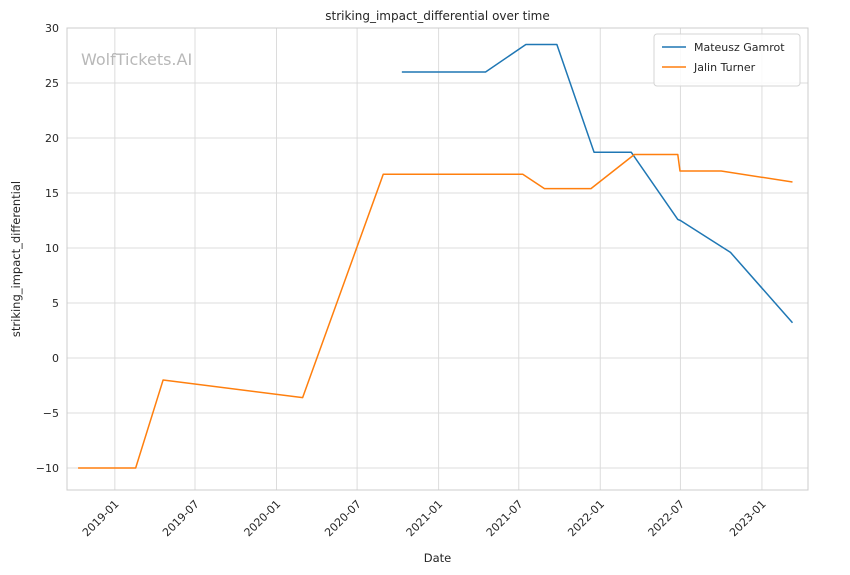  I want to click on y-tick-label: 5, so click(55, 303).